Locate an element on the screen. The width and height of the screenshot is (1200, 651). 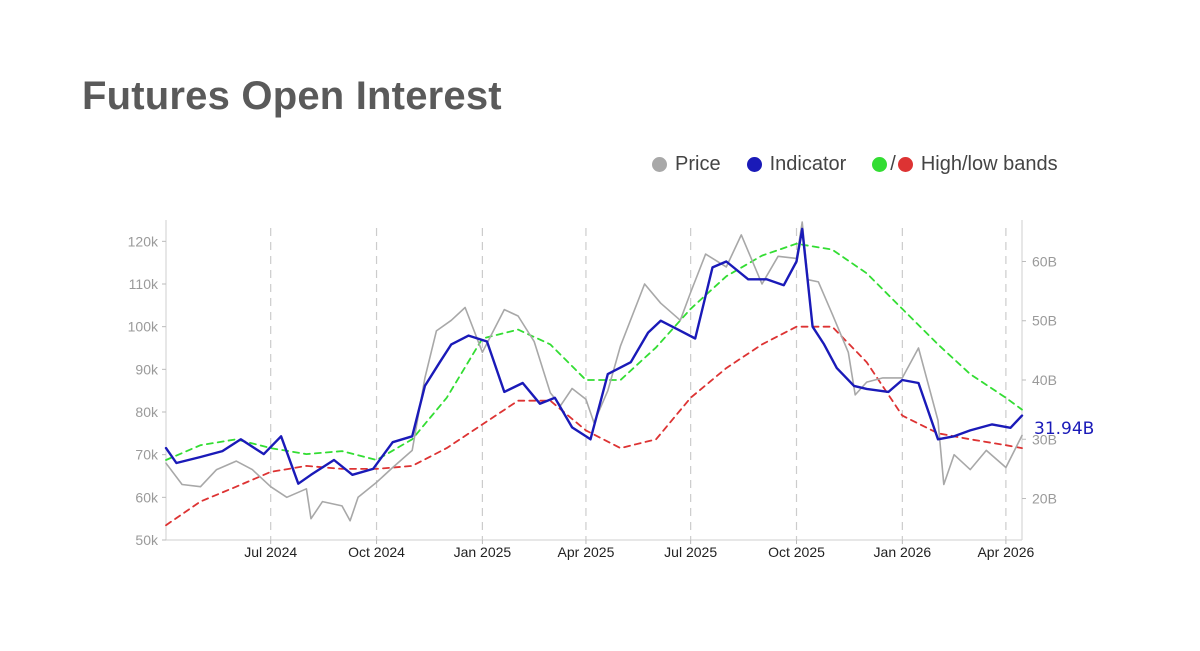
low-band-legend-dot-icon is located at coordinates (905, 164).